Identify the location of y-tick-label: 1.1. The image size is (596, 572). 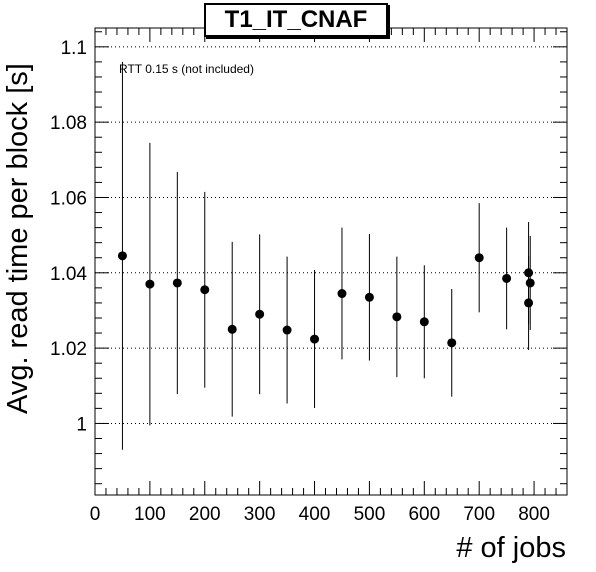
(74, 48).